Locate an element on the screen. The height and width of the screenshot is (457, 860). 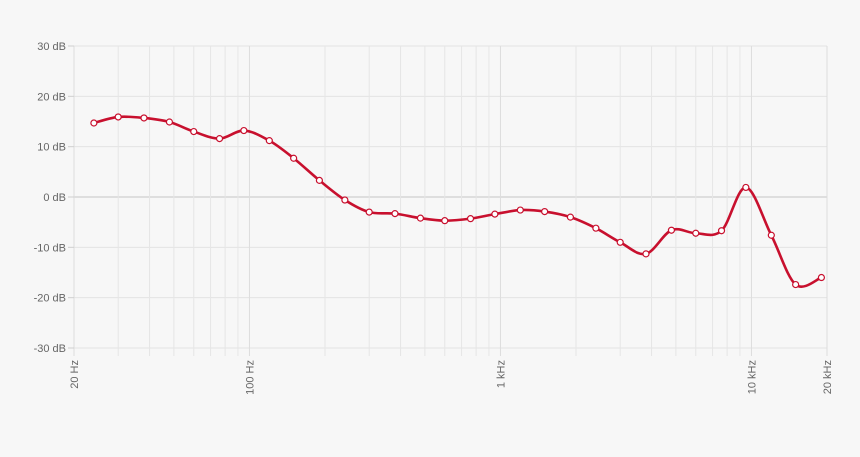
y-tick-label: 10 dB is located at coordinates (51, 148).